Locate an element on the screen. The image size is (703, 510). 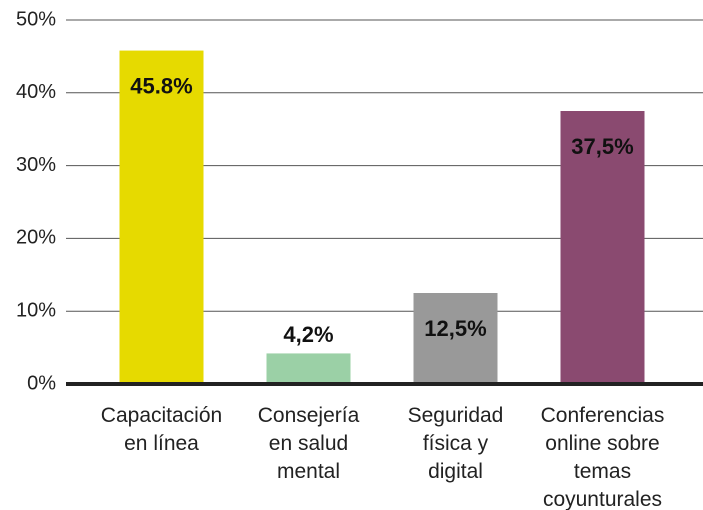
value-label: 12,5% is located at coordinates (455, 328).